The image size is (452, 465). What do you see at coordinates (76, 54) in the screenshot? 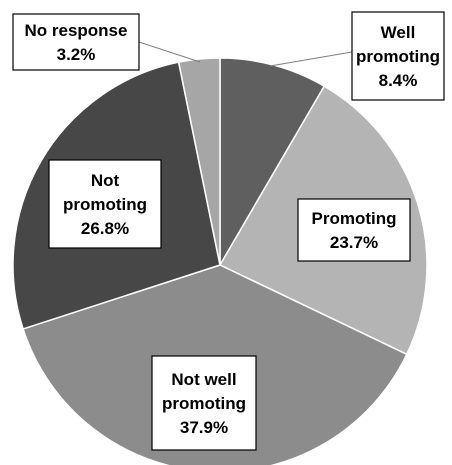
I see `data-label-value: 3.2%` at bounding box center [76, 54].